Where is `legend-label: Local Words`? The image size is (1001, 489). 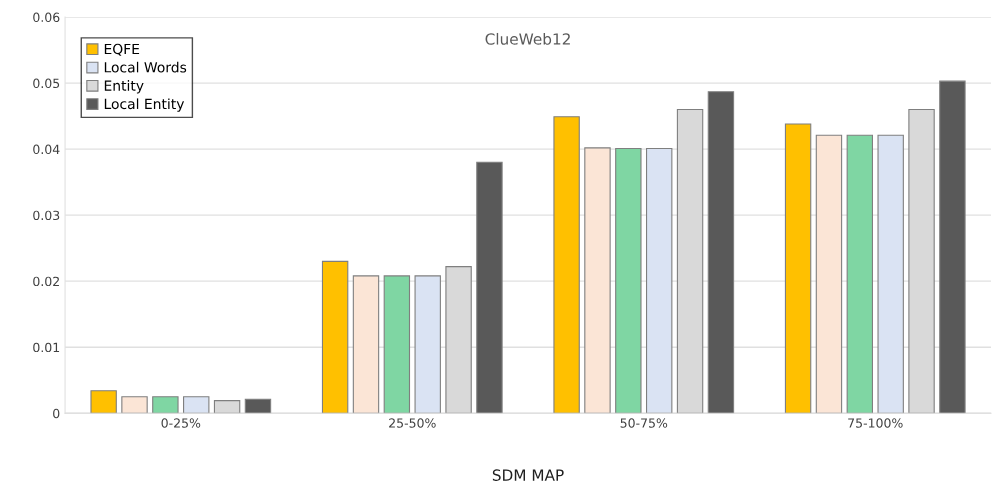 legend-label: Local Words is located at coordinates (145, 67).